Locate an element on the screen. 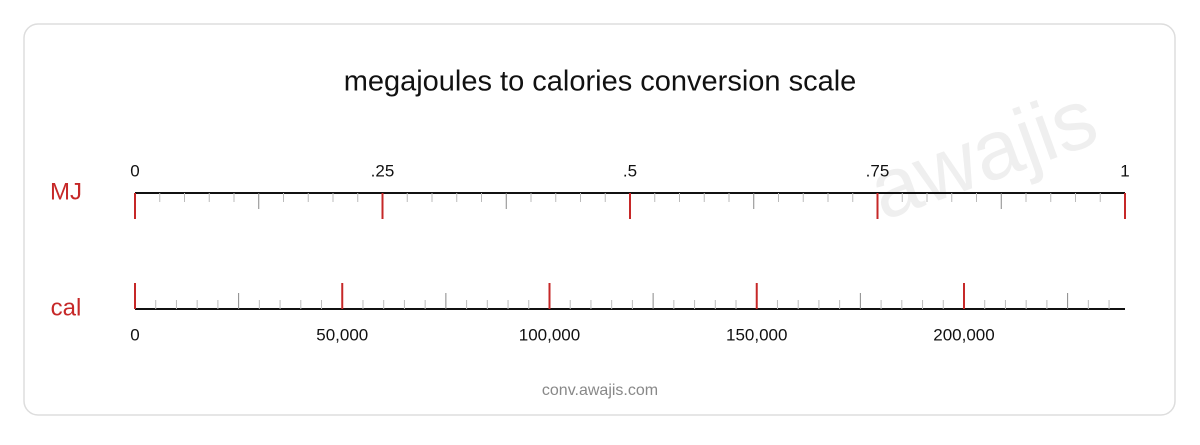 This screenshot has width=1200, height=445. tick-label: .5 is located at coordinates (630, 170).